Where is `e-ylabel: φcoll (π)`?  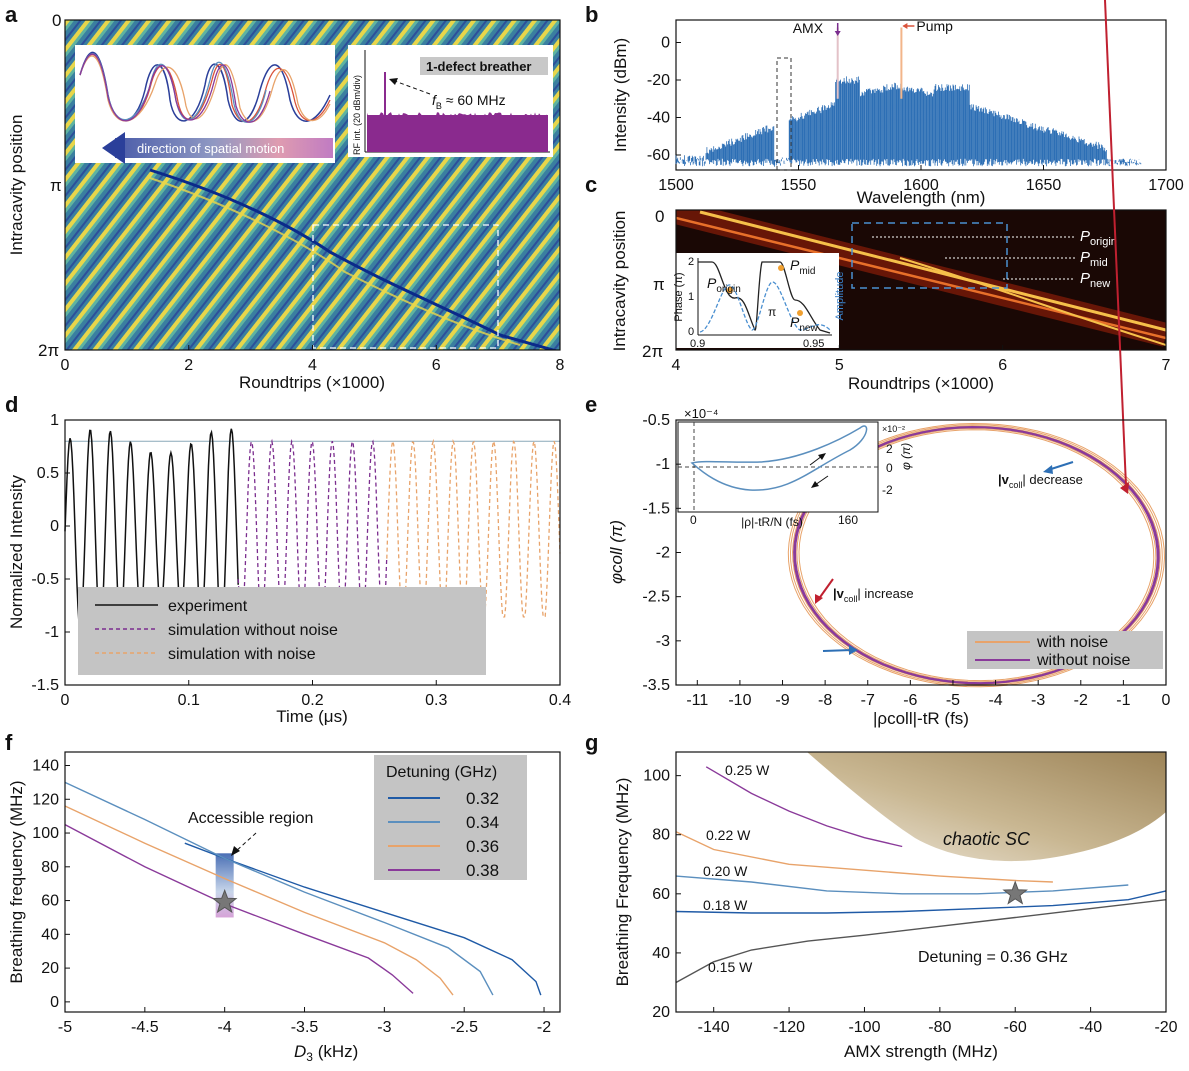 e-ylabel: φcoll (π) is located at coordinates (616, 552).